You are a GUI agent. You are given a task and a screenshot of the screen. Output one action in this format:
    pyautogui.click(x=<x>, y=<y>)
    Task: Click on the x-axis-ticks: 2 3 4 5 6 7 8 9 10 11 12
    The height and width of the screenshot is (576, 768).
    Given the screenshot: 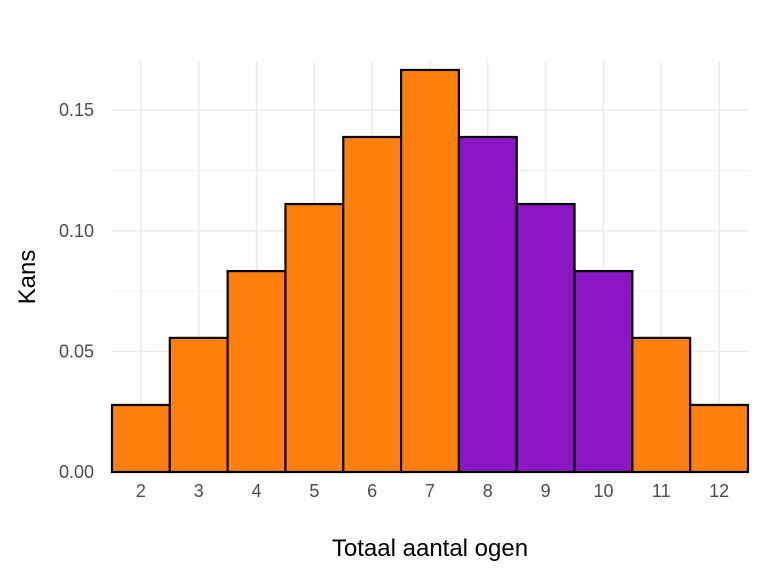 What is the action you would take?
    pyautogui.click(x=432, y=491)
    